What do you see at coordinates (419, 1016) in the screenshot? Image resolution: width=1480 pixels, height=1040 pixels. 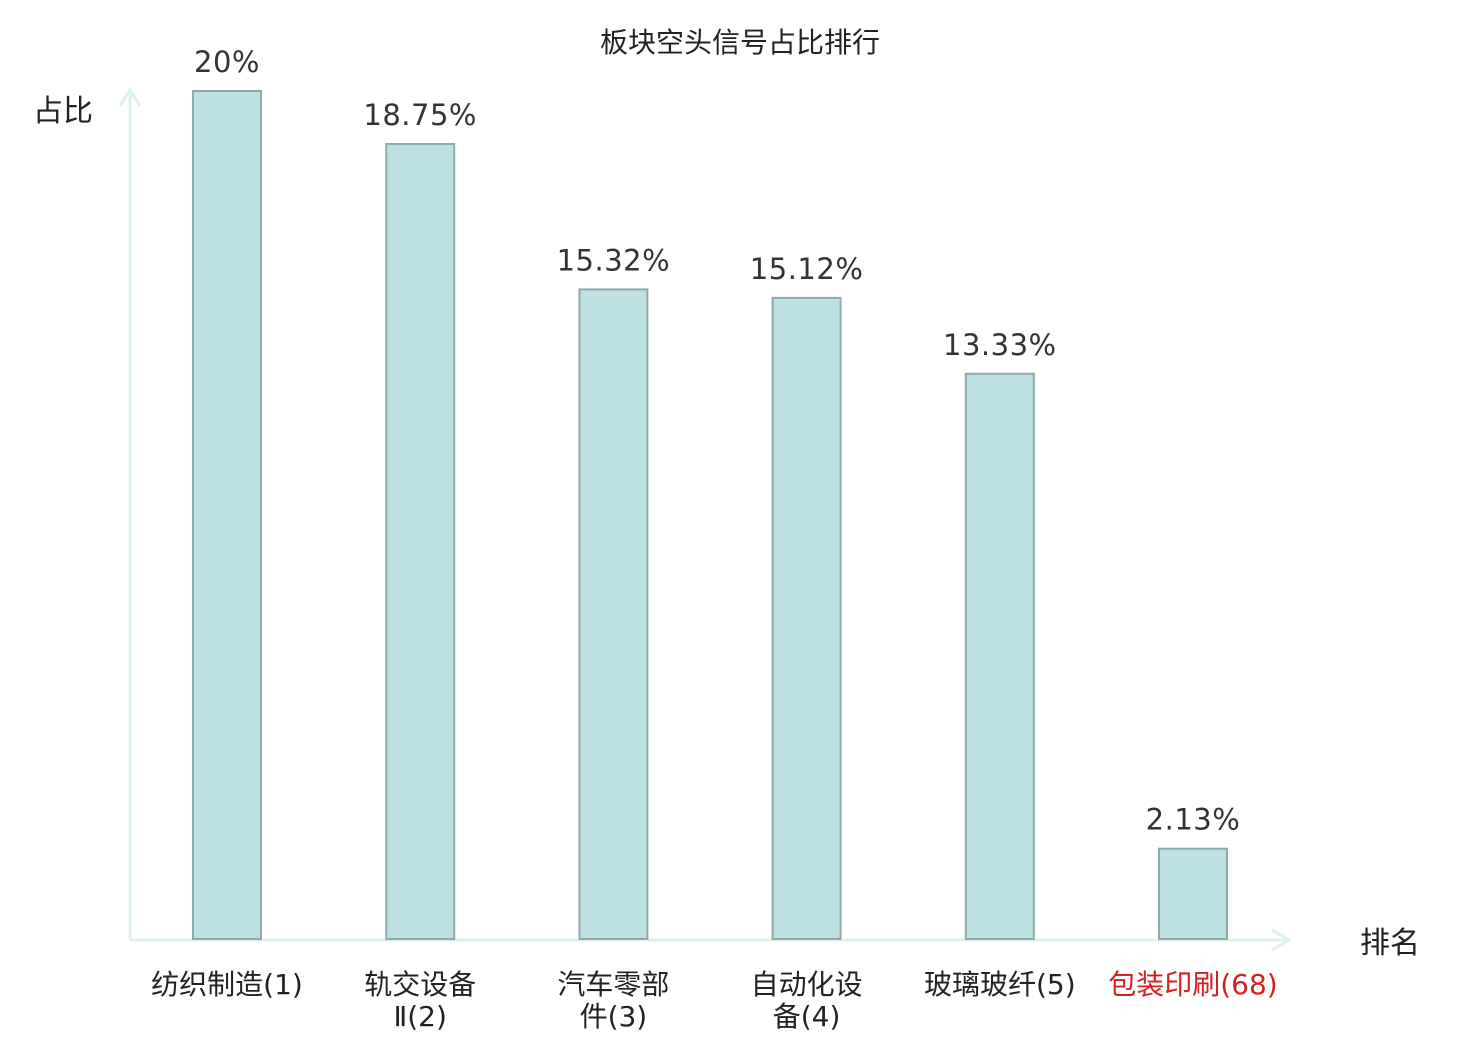 I see `category-label-2-line-2: Ⅱ(2)` at bounding box center [419, 1016].